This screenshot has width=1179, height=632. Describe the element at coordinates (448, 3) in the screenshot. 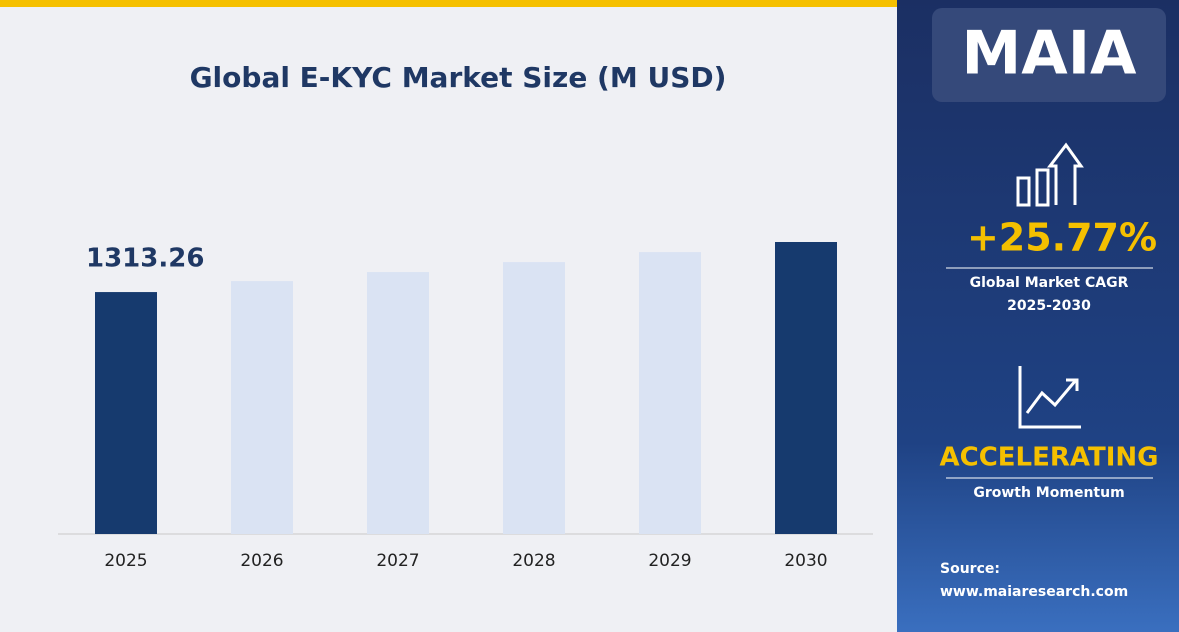

I see `top-stripe` at that location.